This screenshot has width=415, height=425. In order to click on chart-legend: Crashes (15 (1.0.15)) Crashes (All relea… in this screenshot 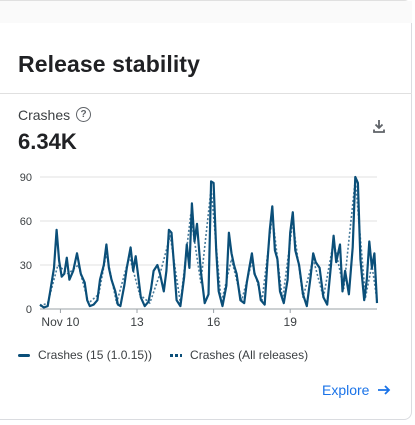, I will do `click(172, 355)`.